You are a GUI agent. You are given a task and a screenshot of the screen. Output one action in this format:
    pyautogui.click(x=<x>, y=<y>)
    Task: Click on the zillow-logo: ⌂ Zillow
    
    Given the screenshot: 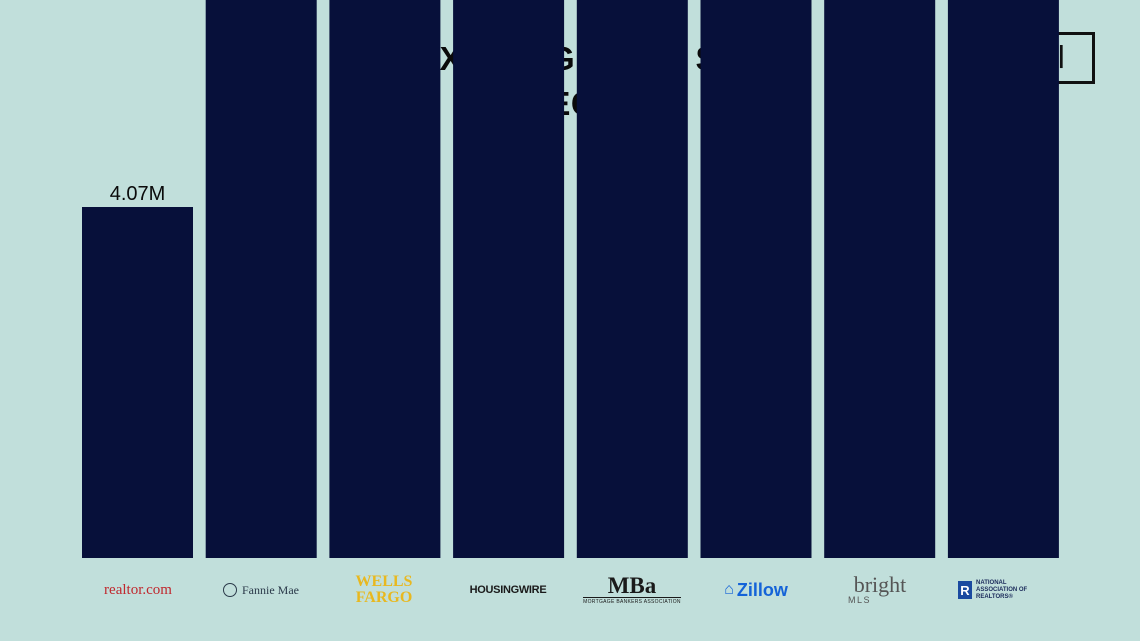 What is the action you would take?
    pyautogui.click(x=756, y=590)
    